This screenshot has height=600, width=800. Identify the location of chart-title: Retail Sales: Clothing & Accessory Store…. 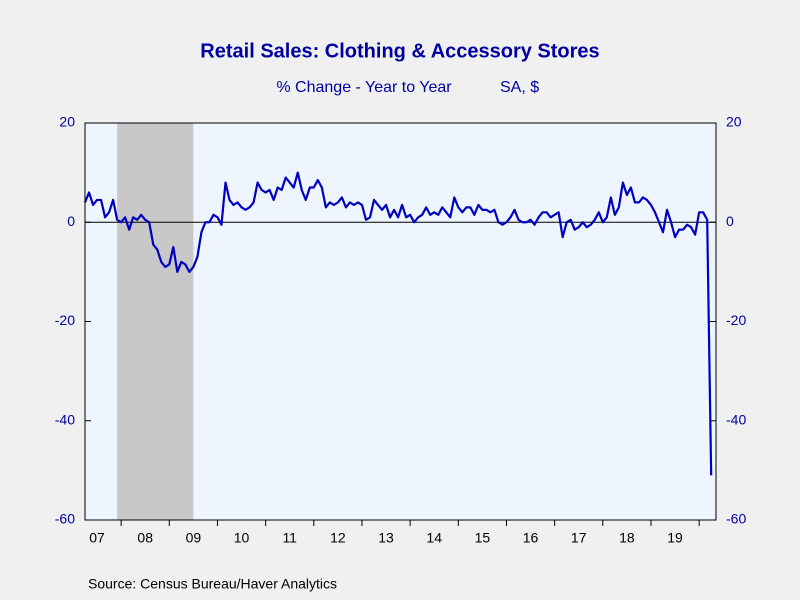
(399, 51).